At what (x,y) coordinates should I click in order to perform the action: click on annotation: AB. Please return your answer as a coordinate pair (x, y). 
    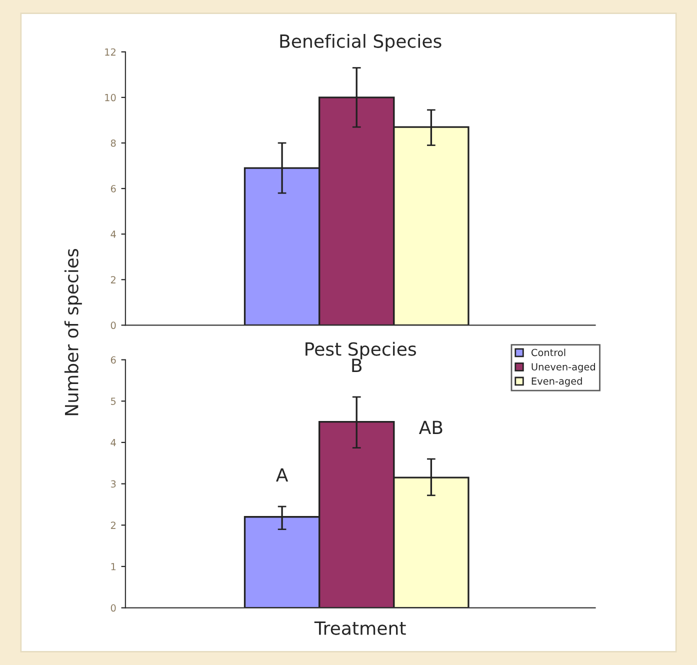
    Looking at the image, I should click on (430, 427).